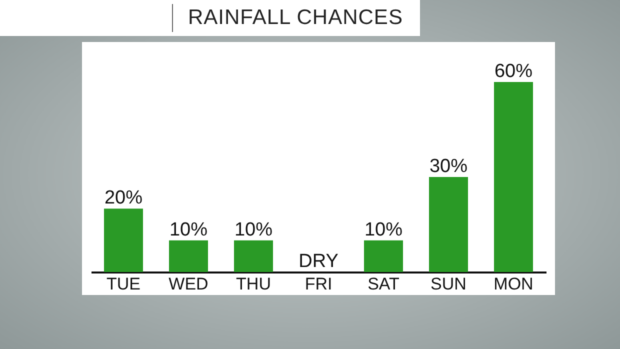  Describe the element at coordinates (448, 166) in the screenshot. I see `data-label: 30%` at that location.